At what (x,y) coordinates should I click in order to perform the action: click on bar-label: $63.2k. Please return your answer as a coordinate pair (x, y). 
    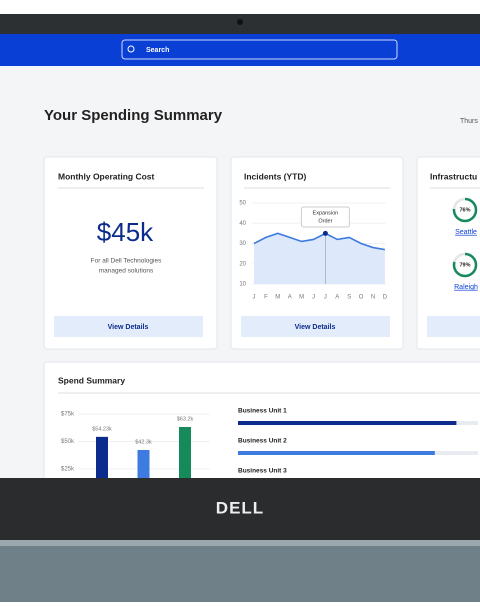
    Looking at the image, I should click on (185, 419).